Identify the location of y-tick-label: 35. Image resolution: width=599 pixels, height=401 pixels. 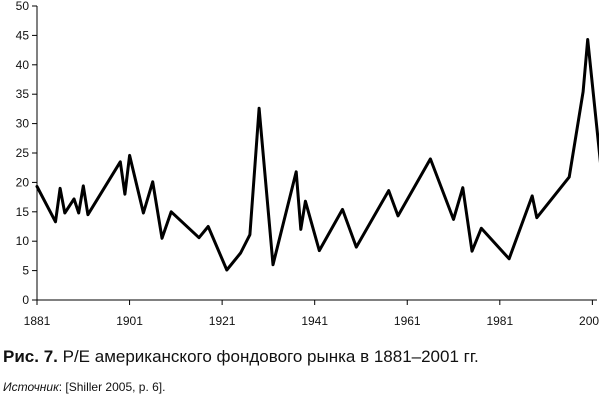
(23, 94).